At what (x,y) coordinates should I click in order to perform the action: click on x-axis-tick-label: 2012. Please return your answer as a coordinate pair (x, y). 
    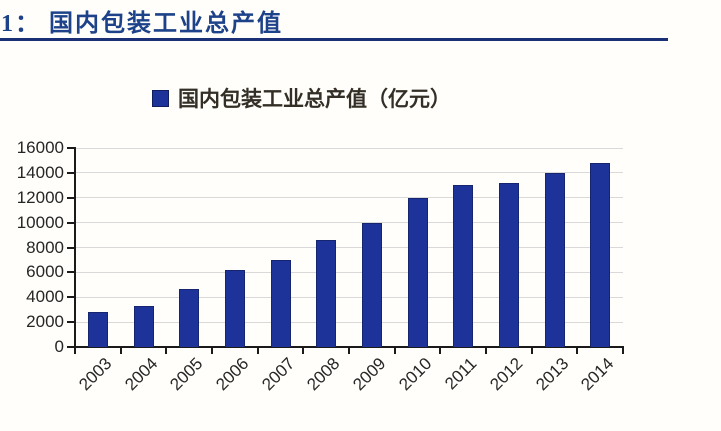
    Looking at the image, I should click on (506, 374).